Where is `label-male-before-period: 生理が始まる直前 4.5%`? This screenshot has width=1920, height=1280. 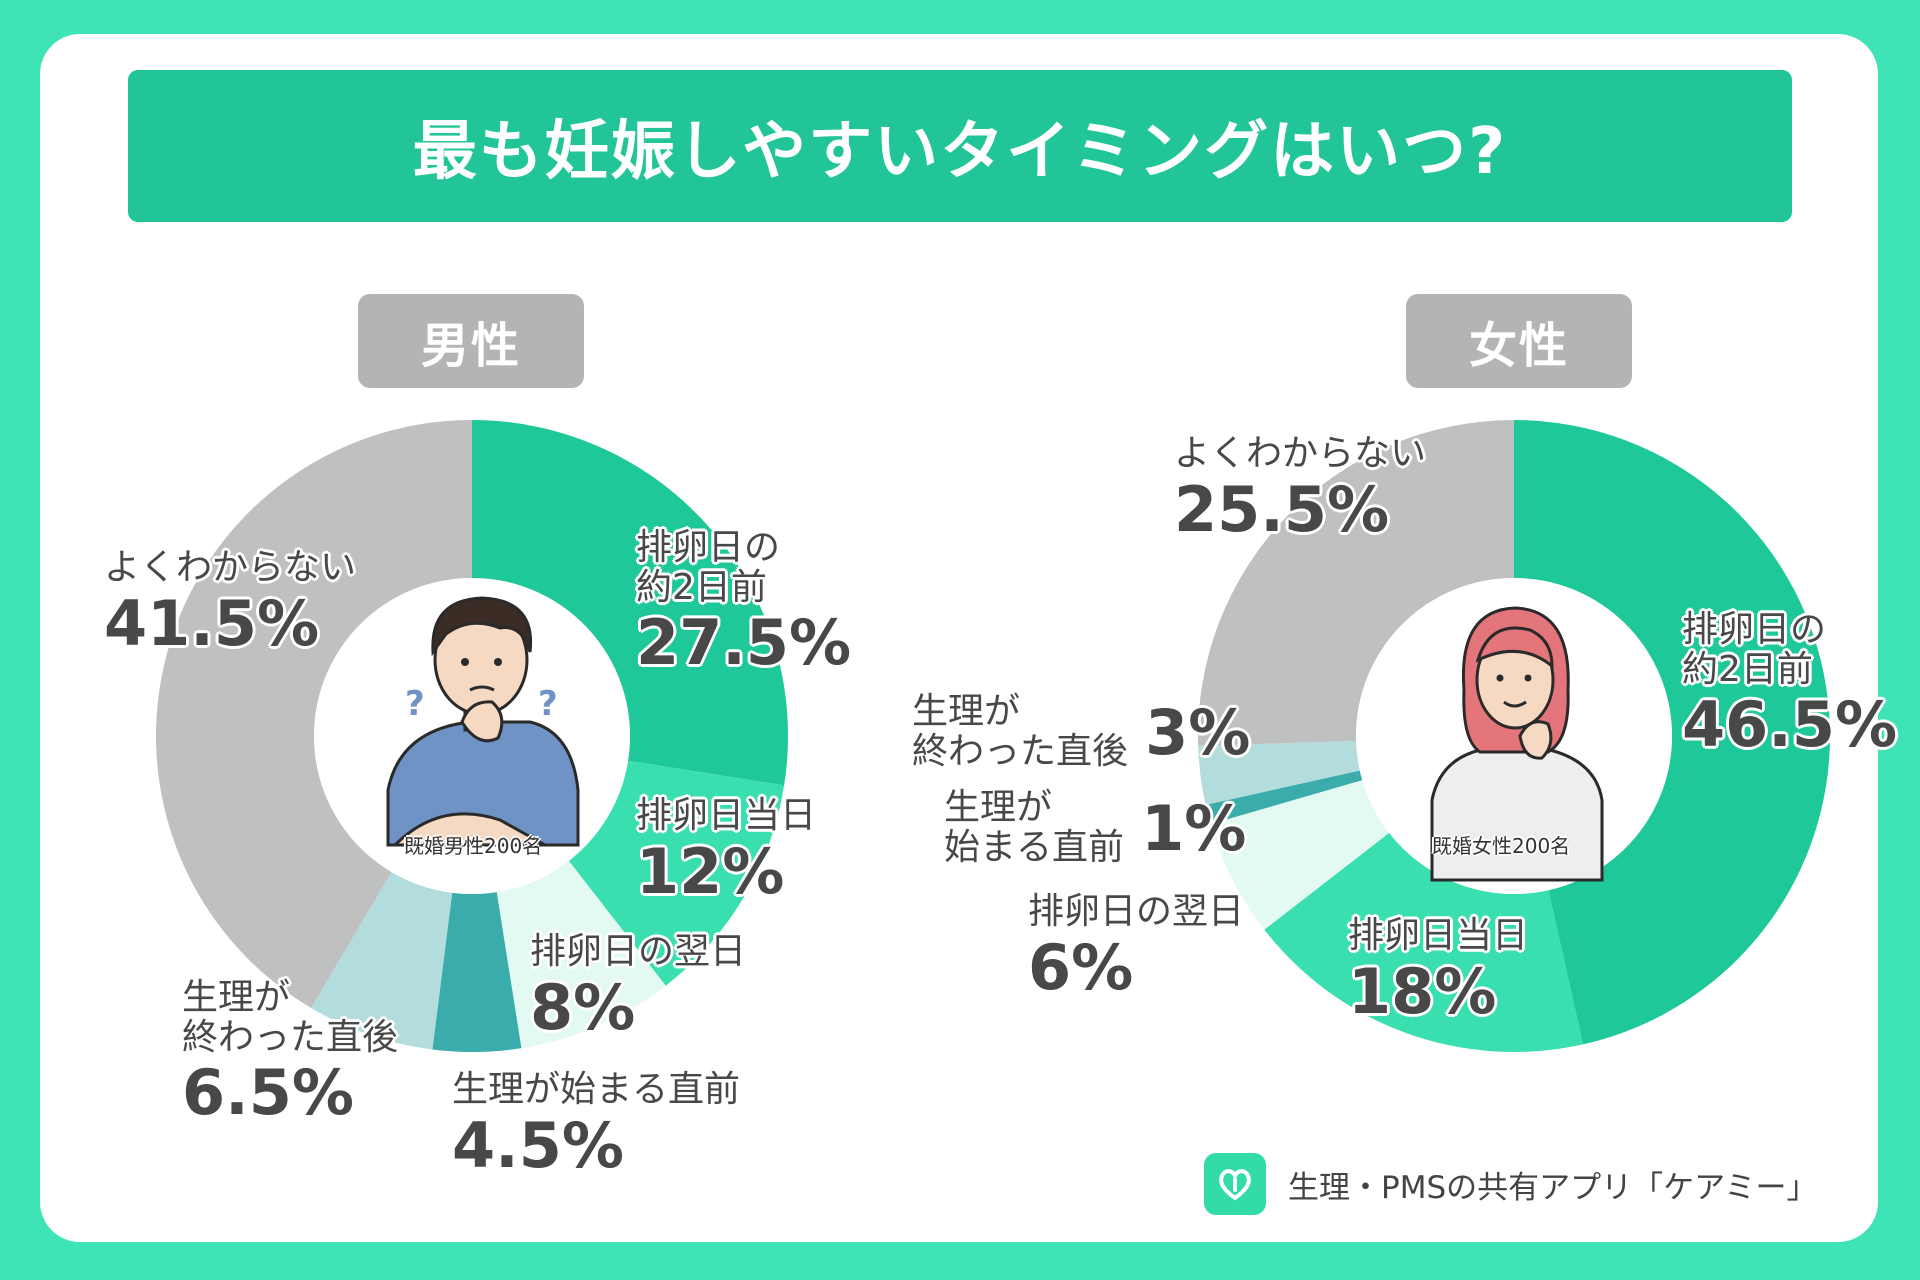 label-male-before-period: 生理が始まる直前 4.5% is located at coordinates (596, 1125).